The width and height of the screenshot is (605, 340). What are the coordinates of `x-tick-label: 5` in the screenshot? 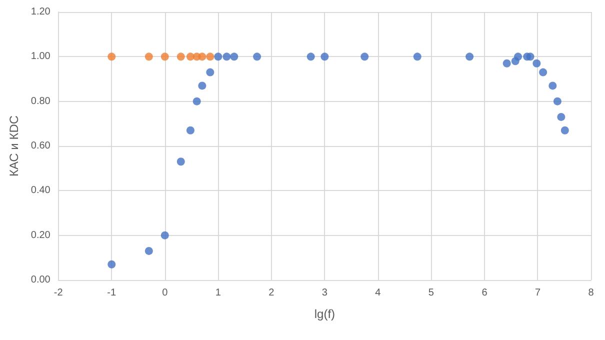 It's located at (431, 293).